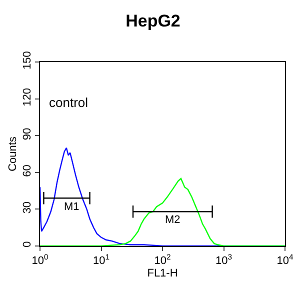 The width and height of the screenshot is (306, 290). What do you see at coordinates (153, 20) in the screenshot?
I see `chart-title: HepG2` at bounding box center [153, 20].